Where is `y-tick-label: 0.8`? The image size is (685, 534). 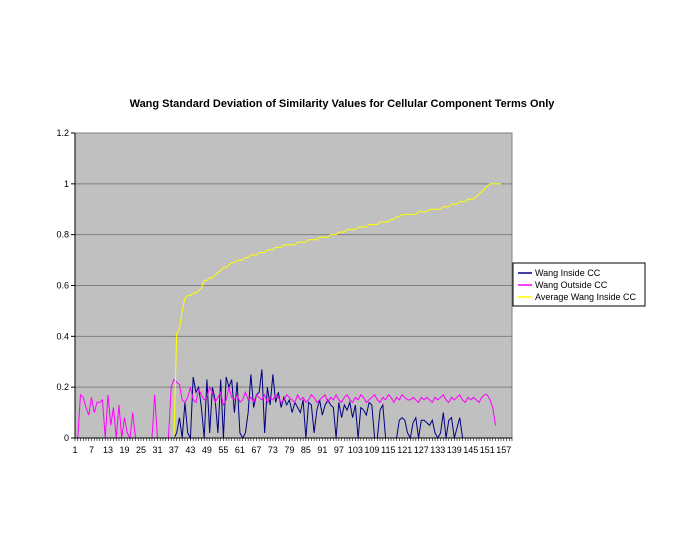
y-tick-label: 0.8 is located at coordinates (62, 235).